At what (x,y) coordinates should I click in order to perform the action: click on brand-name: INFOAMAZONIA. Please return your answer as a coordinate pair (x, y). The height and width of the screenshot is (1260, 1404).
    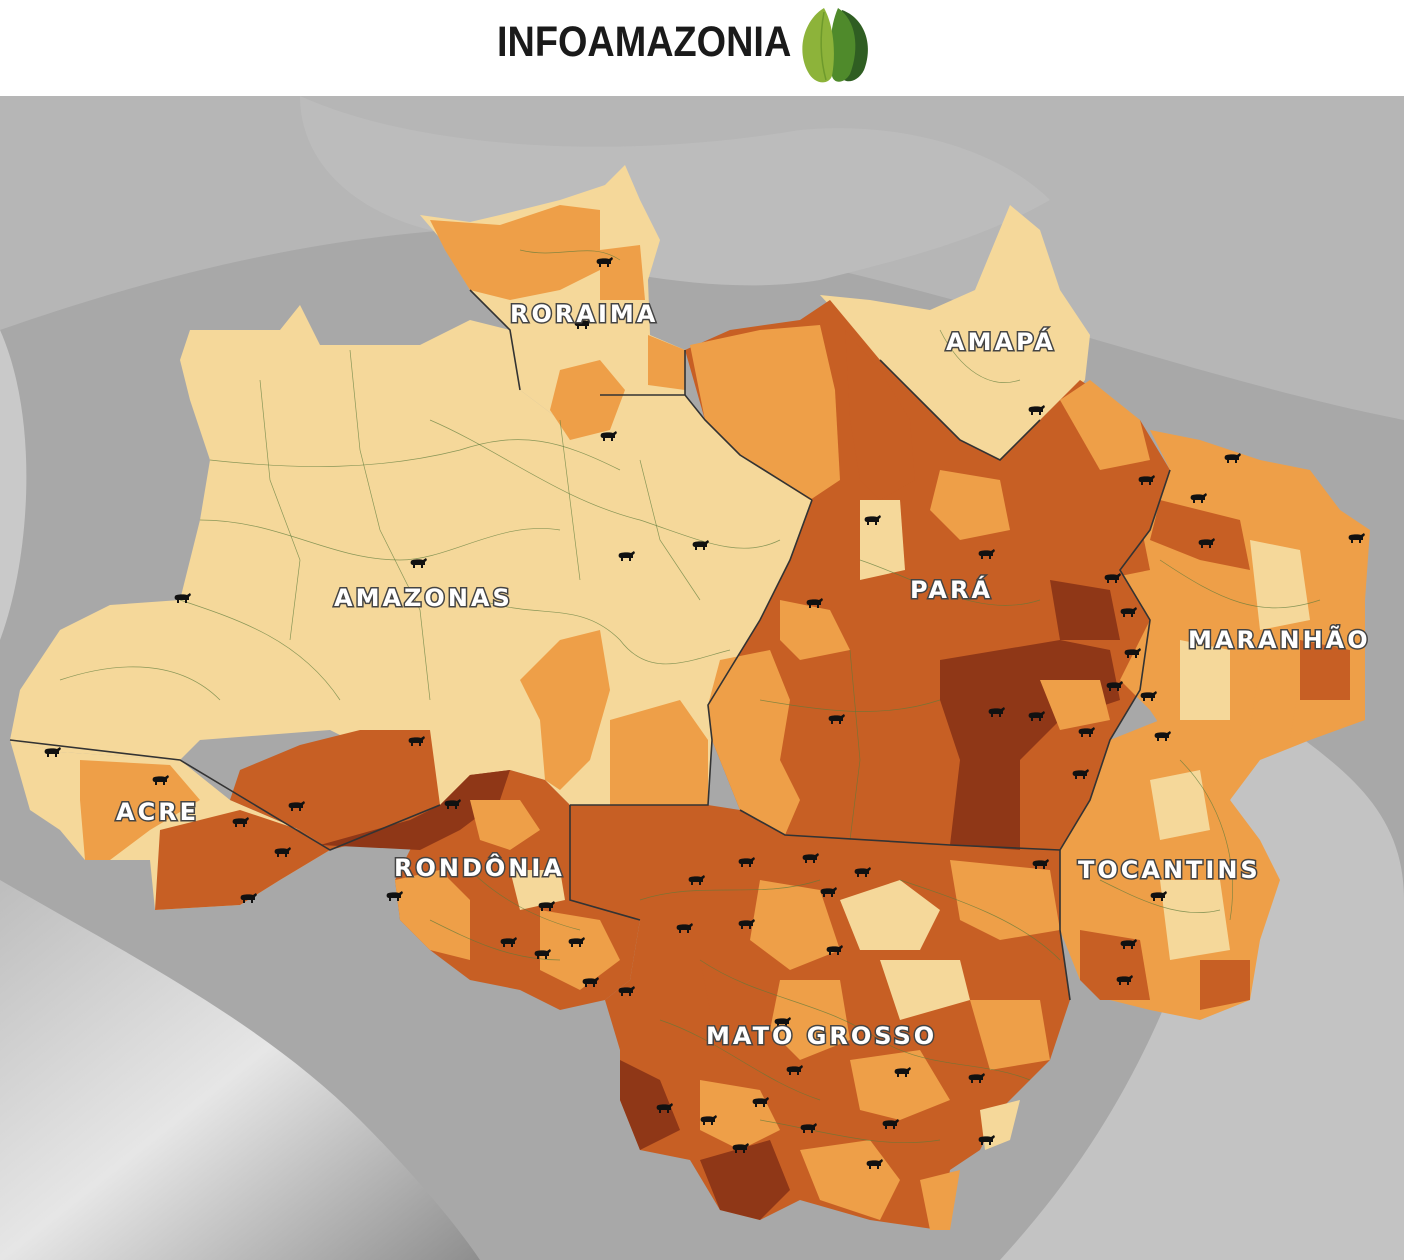
    Looking at the image, I should click on (644, 42).